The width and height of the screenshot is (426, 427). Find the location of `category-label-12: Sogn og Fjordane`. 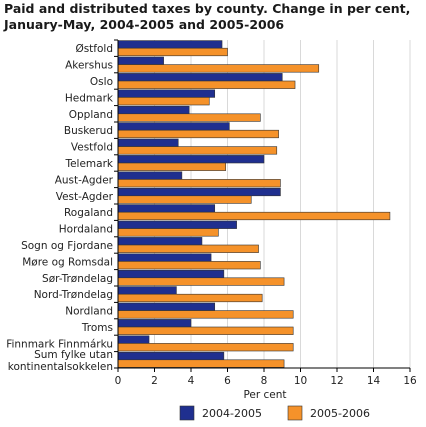

category-label-12: Sogn og Fjordane is located at coordinates (67, 246).